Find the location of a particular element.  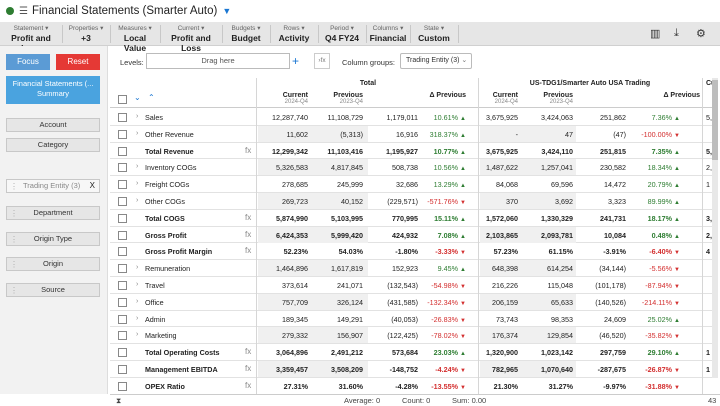

table-cell: 279,332 is located at coordinates (295, 336).